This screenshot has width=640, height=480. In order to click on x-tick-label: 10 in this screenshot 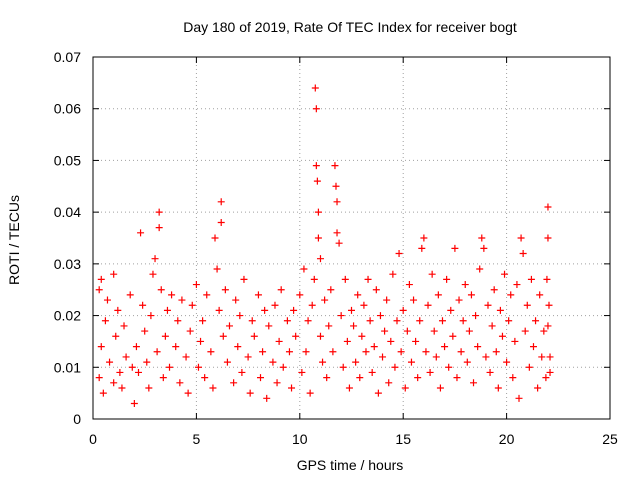, I will do `click(300, 439)`.